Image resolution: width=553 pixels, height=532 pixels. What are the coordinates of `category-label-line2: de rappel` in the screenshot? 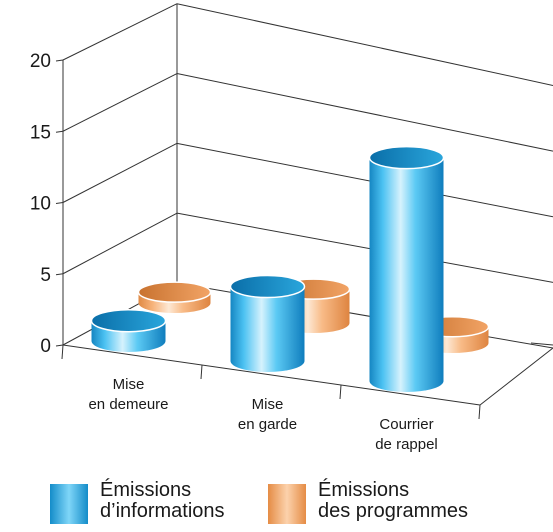 It's located at (406, 444).